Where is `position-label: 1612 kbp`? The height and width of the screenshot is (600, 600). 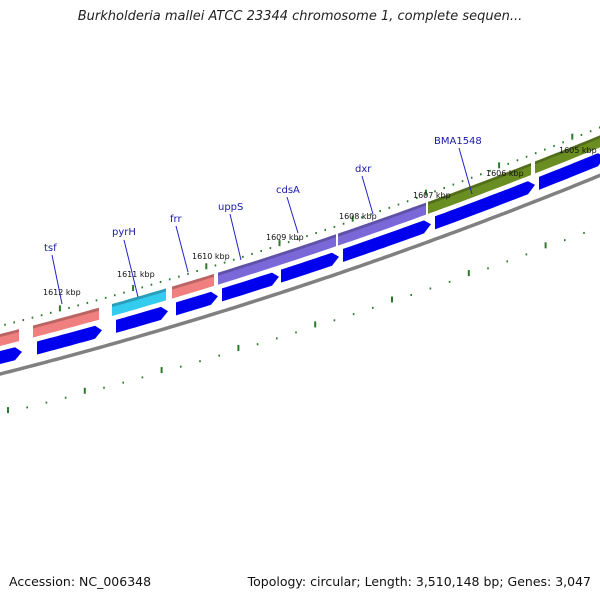
position-label: 1612 kbp is located at coordinates (62, 292).